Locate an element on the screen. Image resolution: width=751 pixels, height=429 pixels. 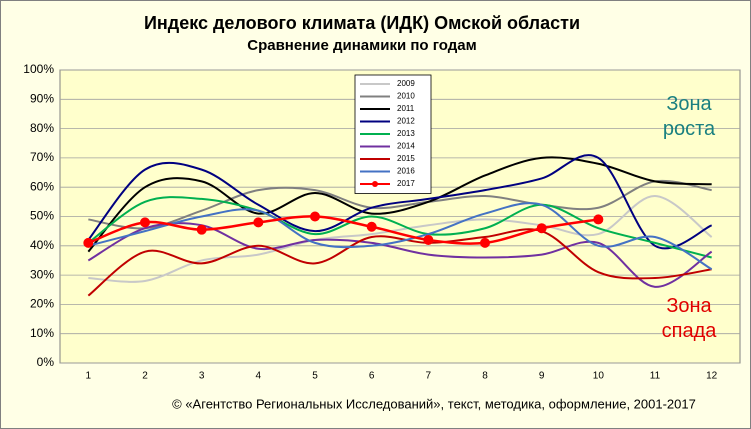
legend-label: 2017 is located at coordinates (406, 183).